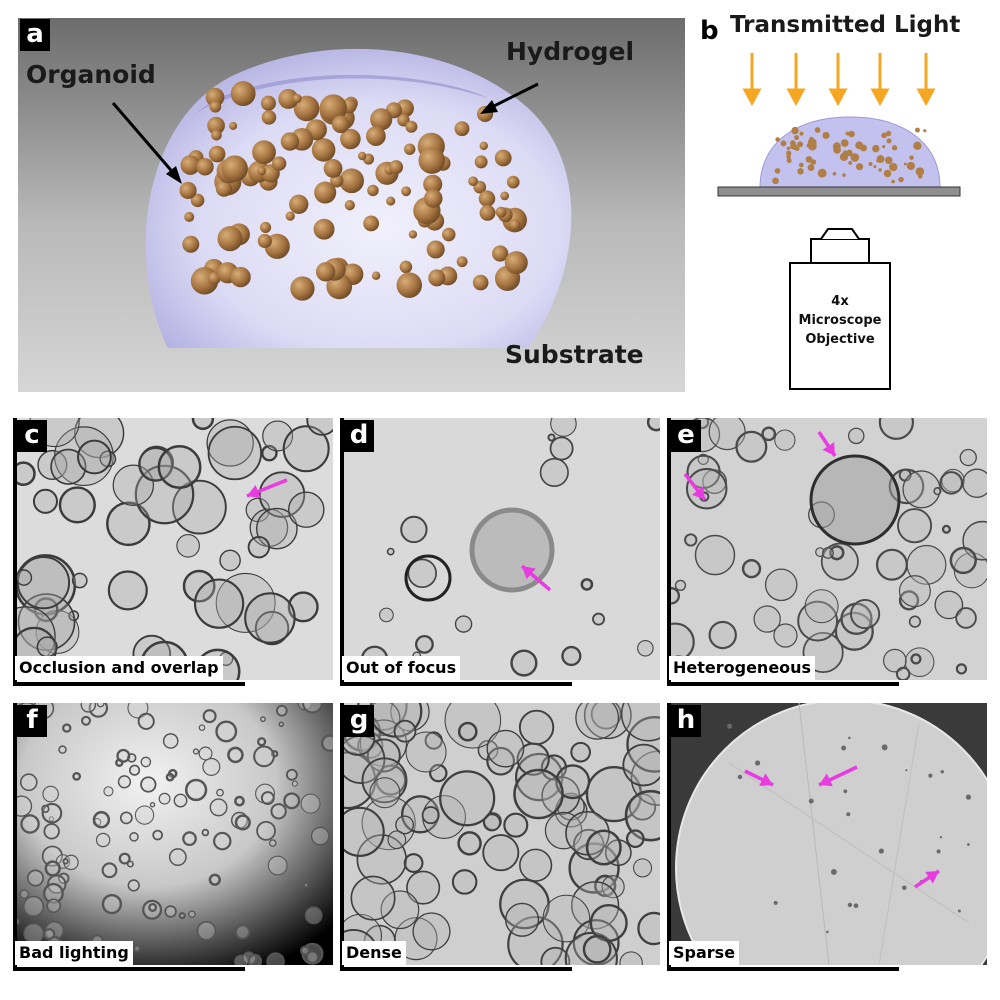 This screenshot has width=1000, height=1000. What do you see at coordinates (359, 436) in the screenshot?
I see `panel-letter-d: d` at bounding box center [359, 436].